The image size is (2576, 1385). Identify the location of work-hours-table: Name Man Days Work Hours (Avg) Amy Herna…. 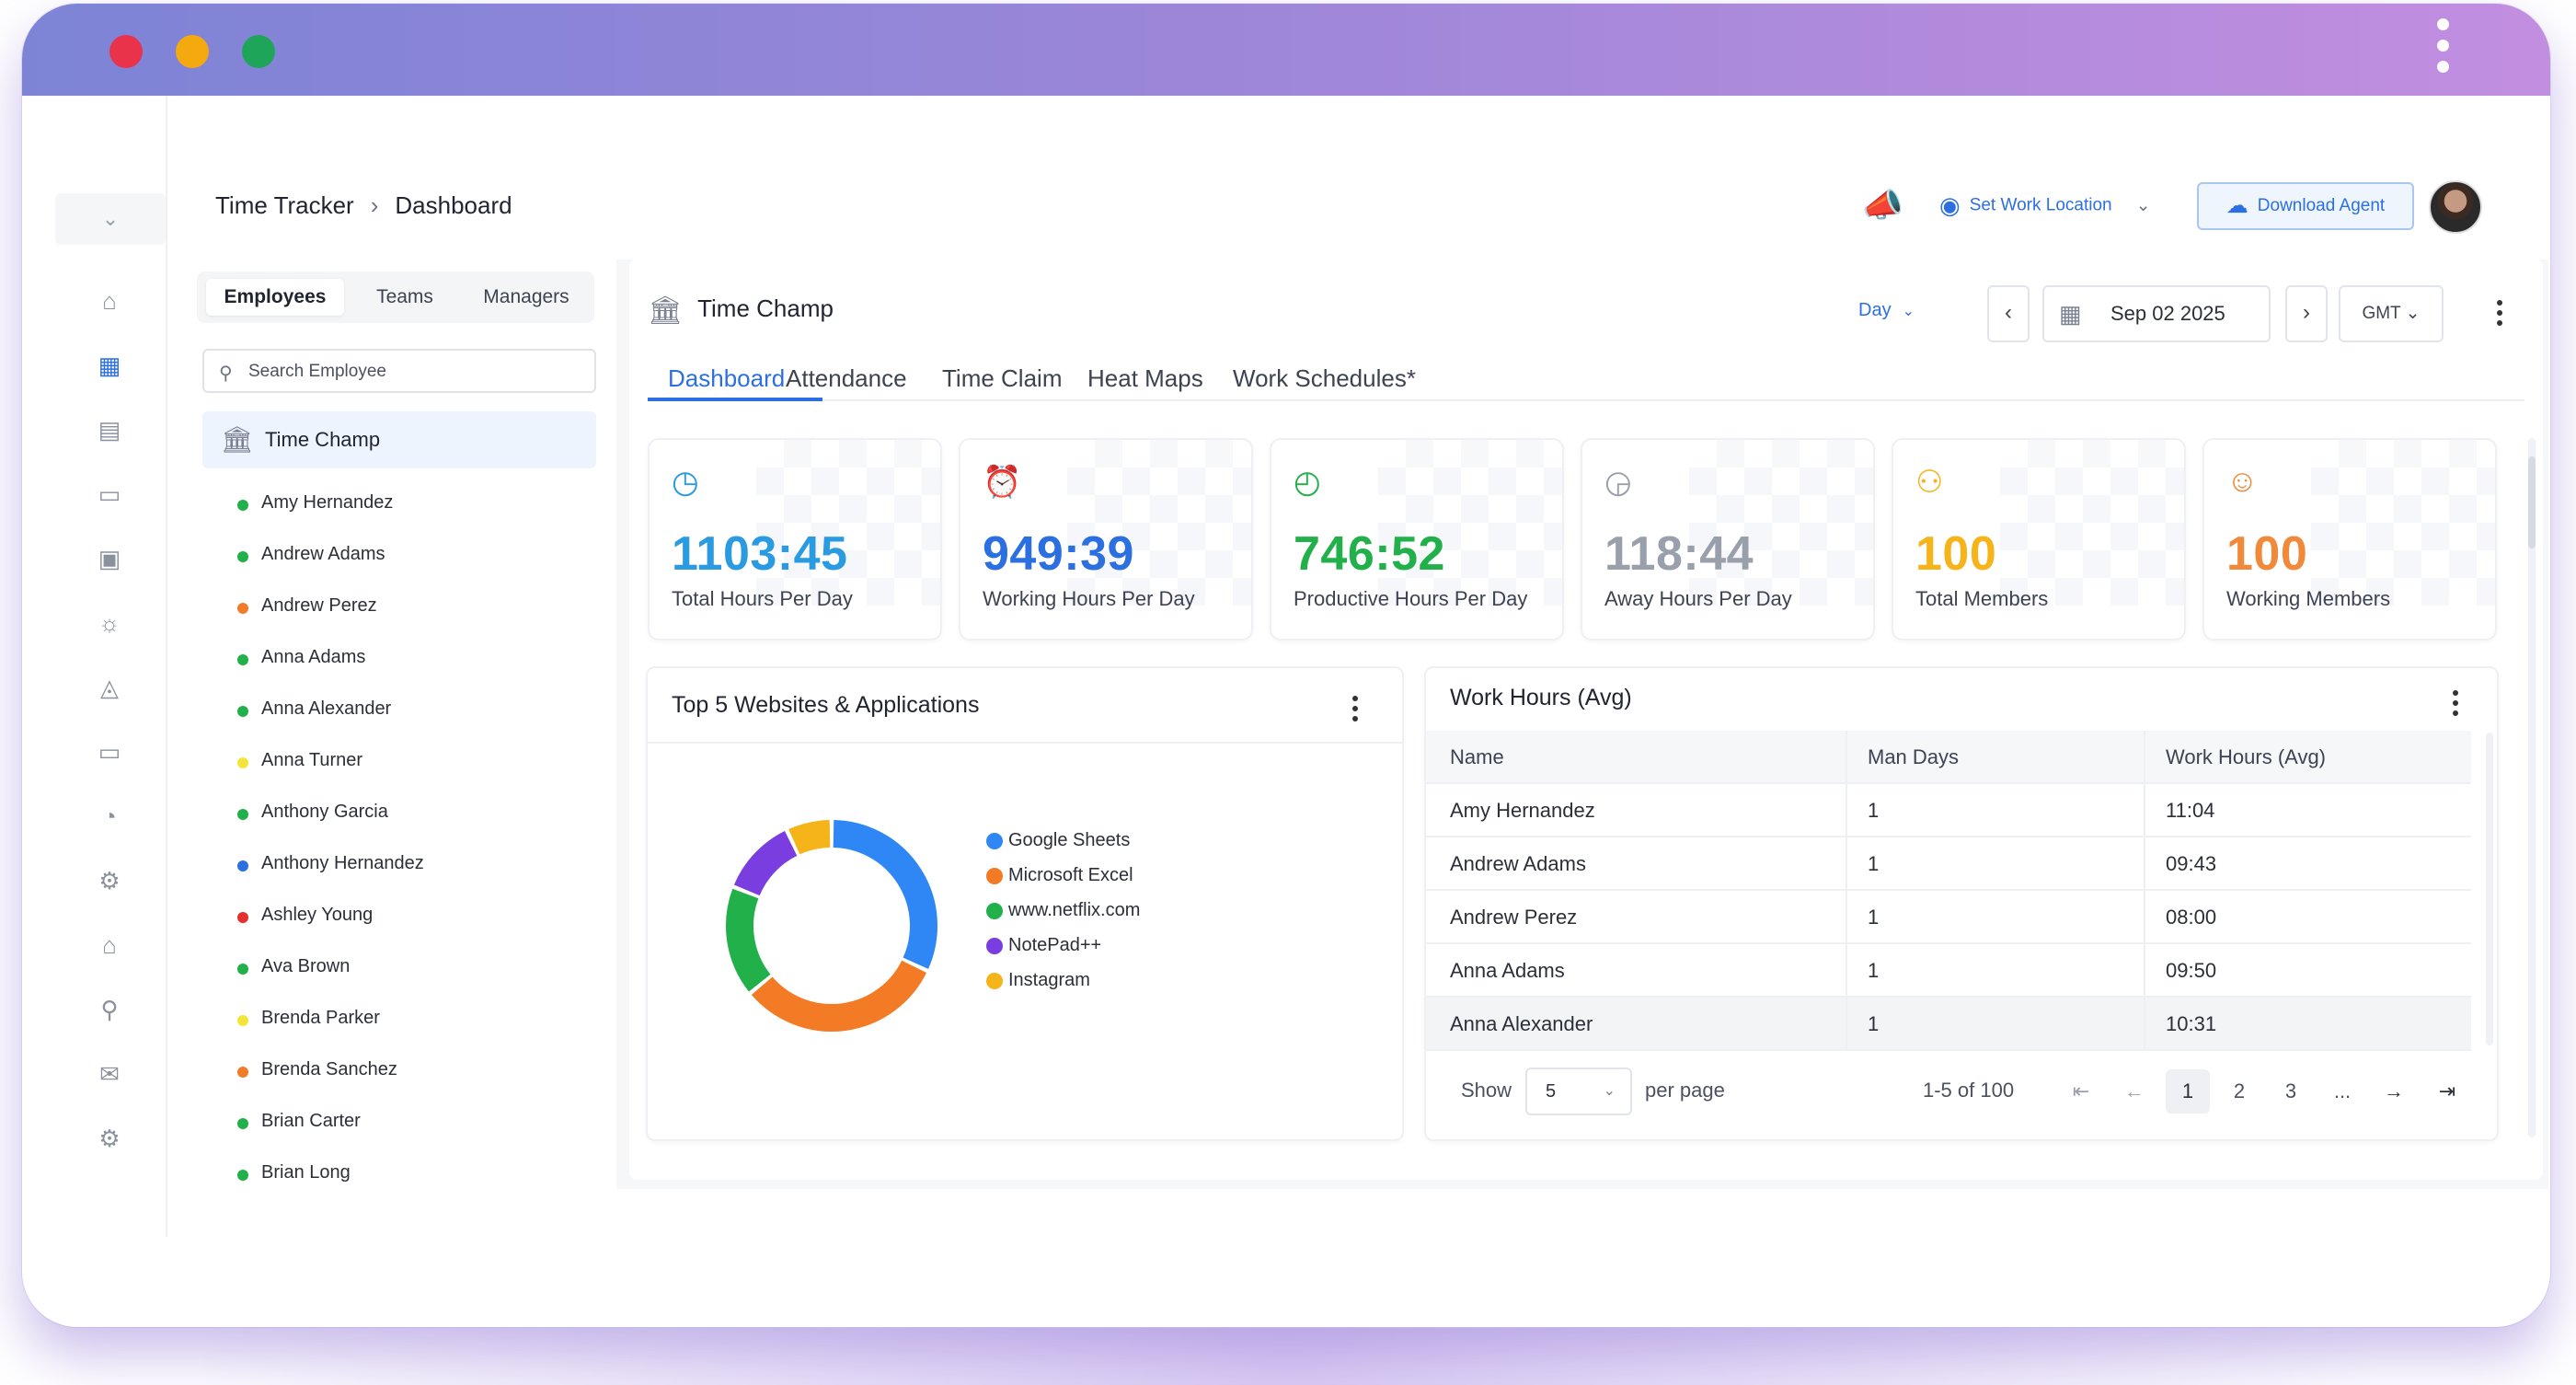
(1948, 891).